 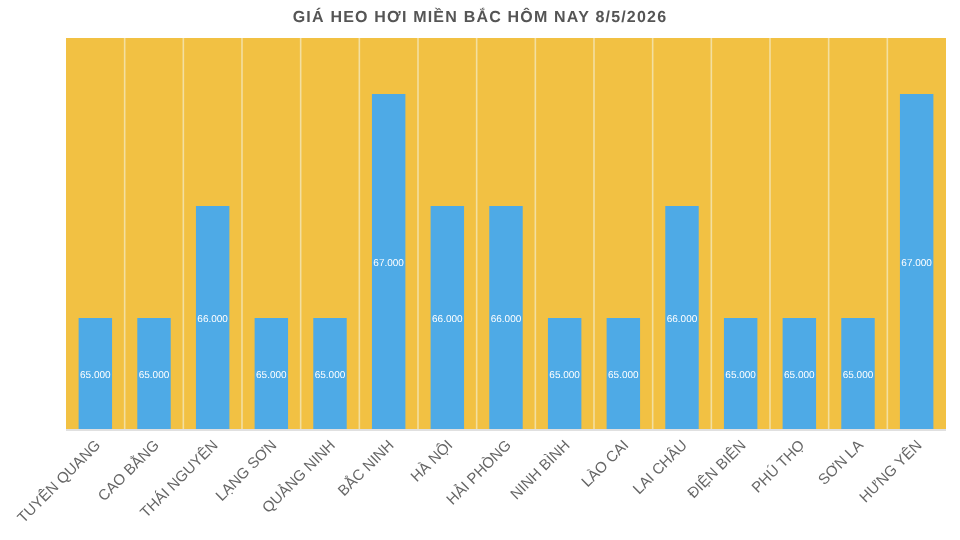 What do you see at coordinates (480, 16) in the screenshot?
I see `chart-title: GIÁ HEO HƠI MIỀN BẮC HÔM NAY 8/5/2026` at bounding box center [480, 16].